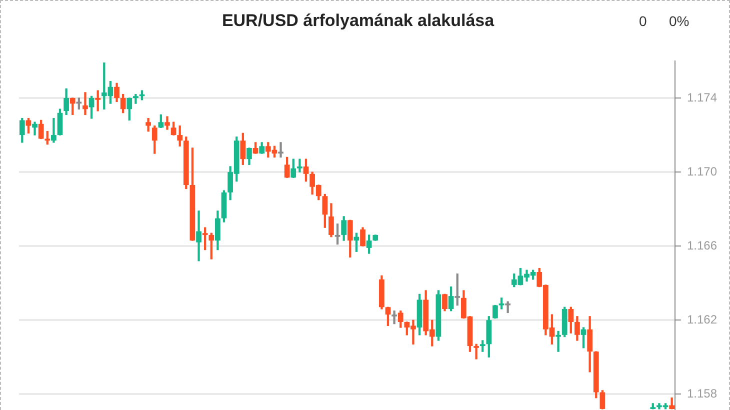  What do you see at coordinates (702, 393) in the screenshot?
I see `y-tick-label: 1.158` at bounding box center [702, 393].